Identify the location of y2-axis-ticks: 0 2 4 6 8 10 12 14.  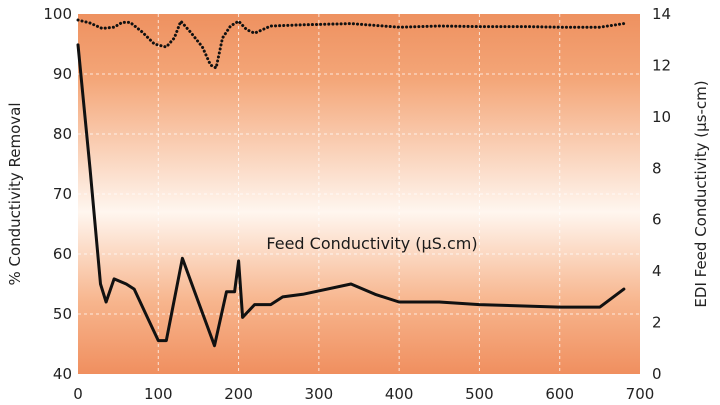
(661, 194).